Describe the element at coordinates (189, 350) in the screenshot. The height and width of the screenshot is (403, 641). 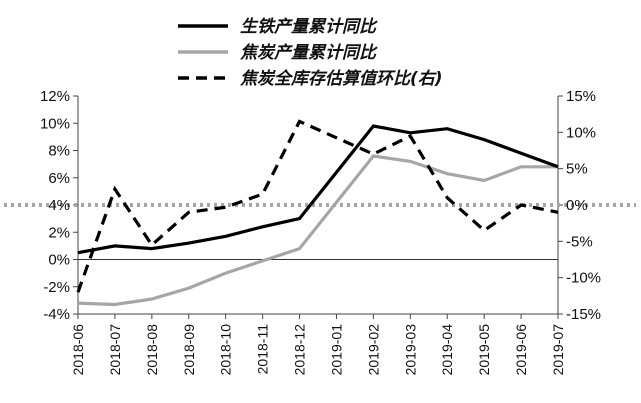
I see `x-tick-label: 2018-09` at that location.